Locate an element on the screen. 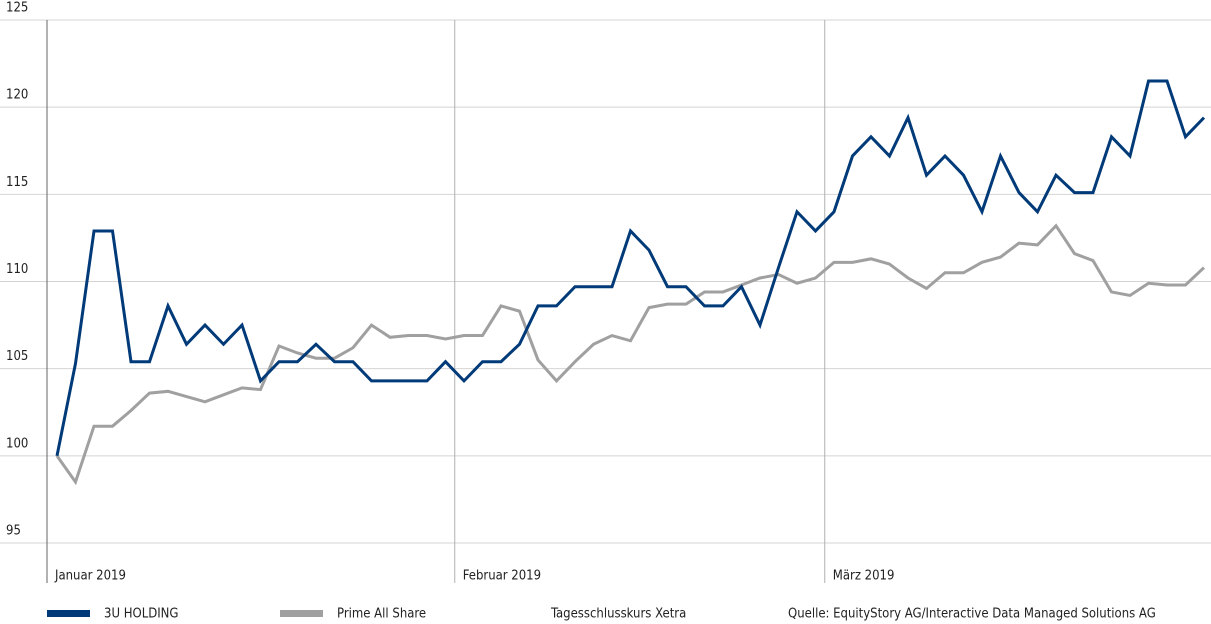 This screenshot has width=1211, height=624. y-tick-label: 125 is located at coordinates (17, 8).